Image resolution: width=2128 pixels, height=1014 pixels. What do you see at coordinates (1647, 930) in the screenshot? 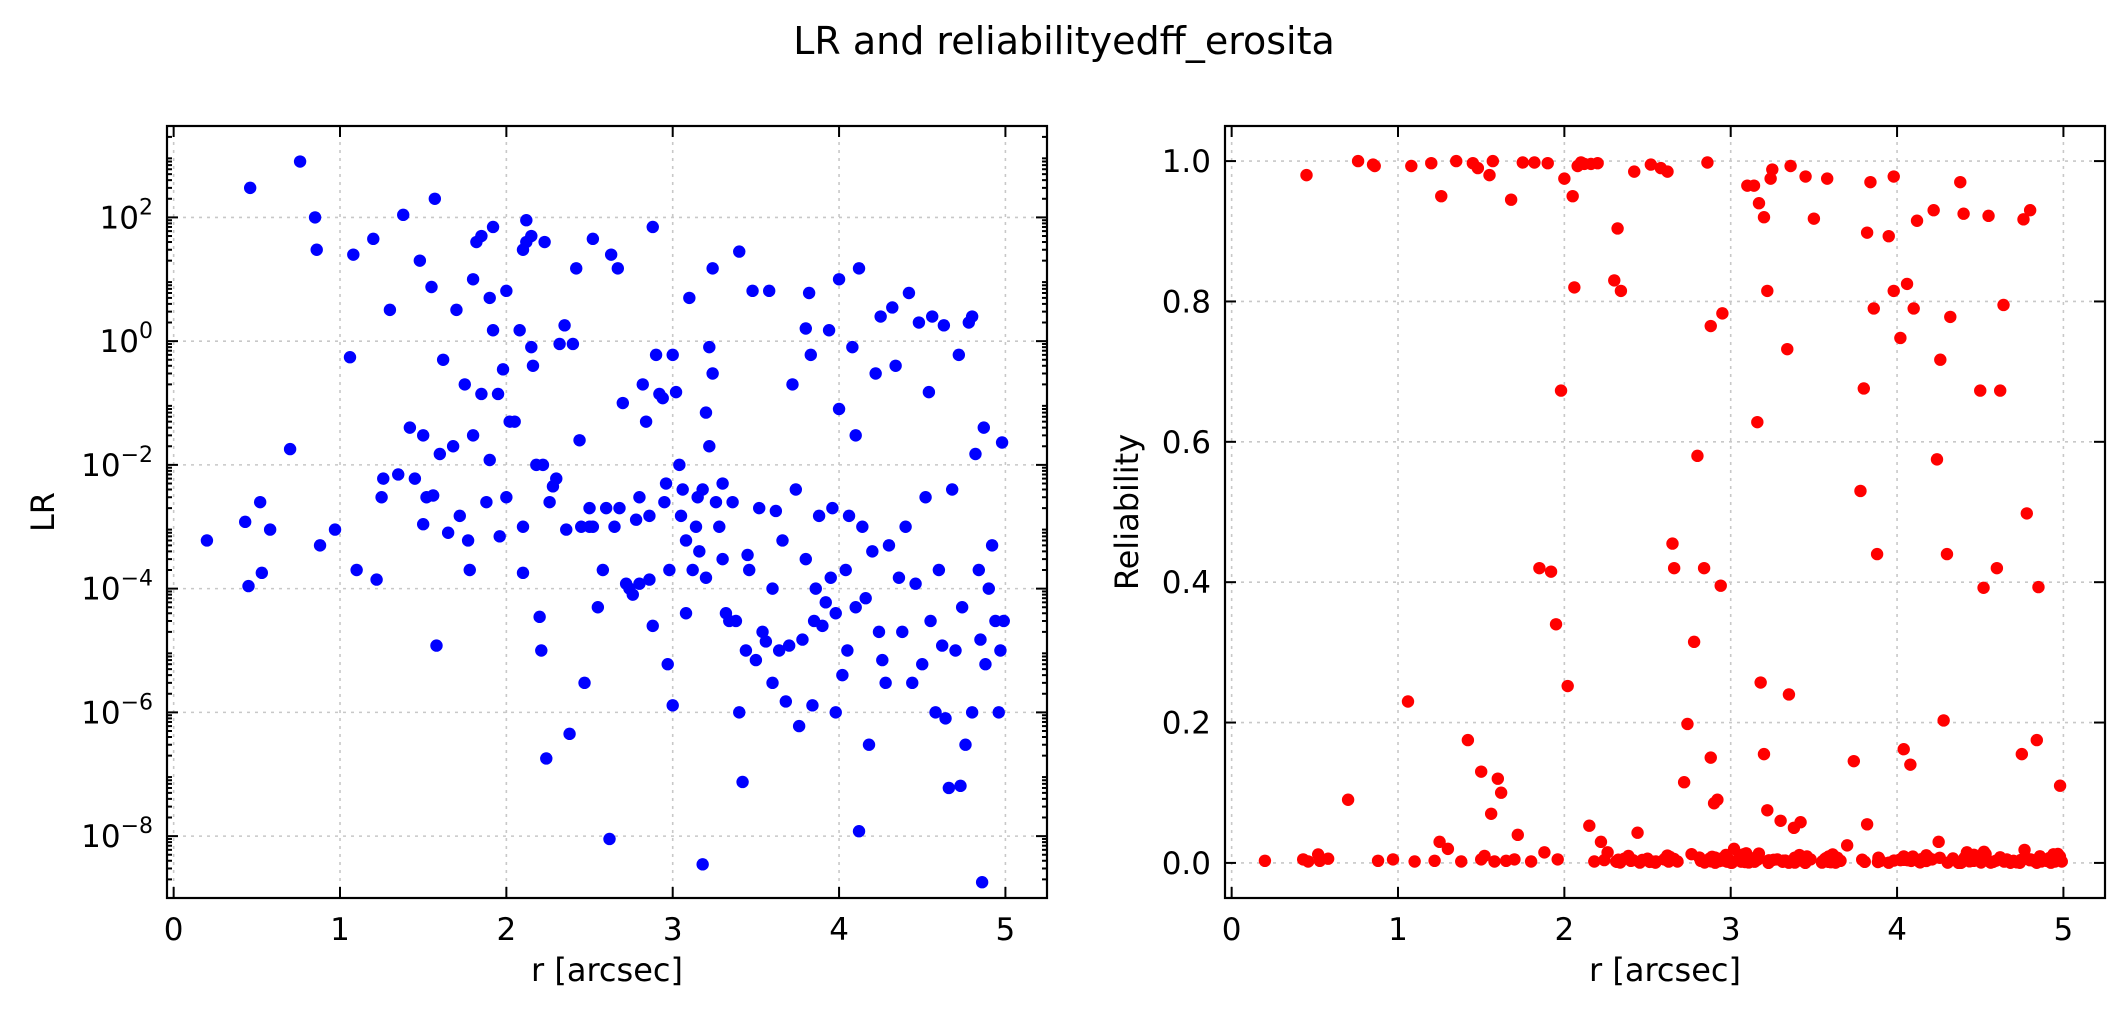
I see `reliability-x-tick-labels: 0 1 2 3 4 5` at bounding box center [1647, 930].